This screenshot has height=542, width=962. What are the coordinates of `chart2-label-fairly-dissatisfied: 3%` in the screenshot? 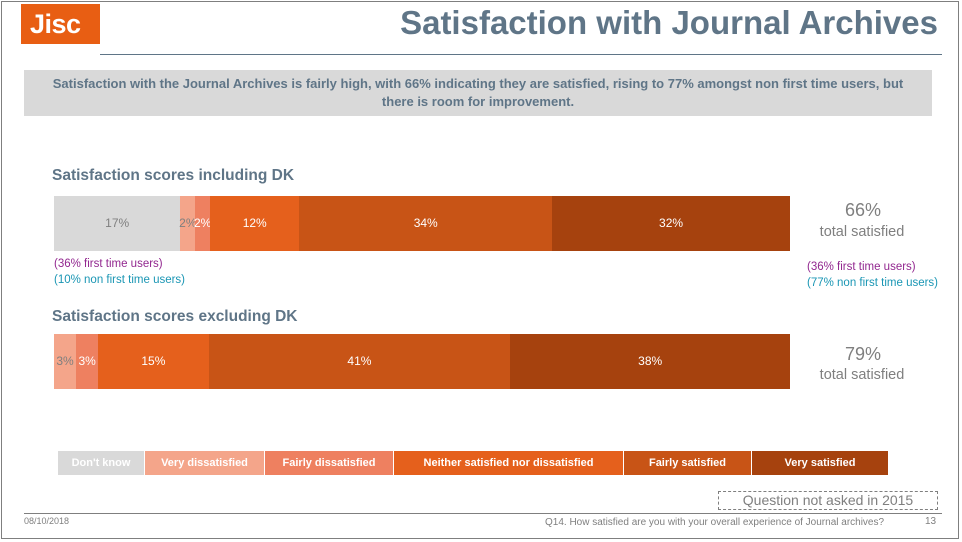 It's located at (87, 361).